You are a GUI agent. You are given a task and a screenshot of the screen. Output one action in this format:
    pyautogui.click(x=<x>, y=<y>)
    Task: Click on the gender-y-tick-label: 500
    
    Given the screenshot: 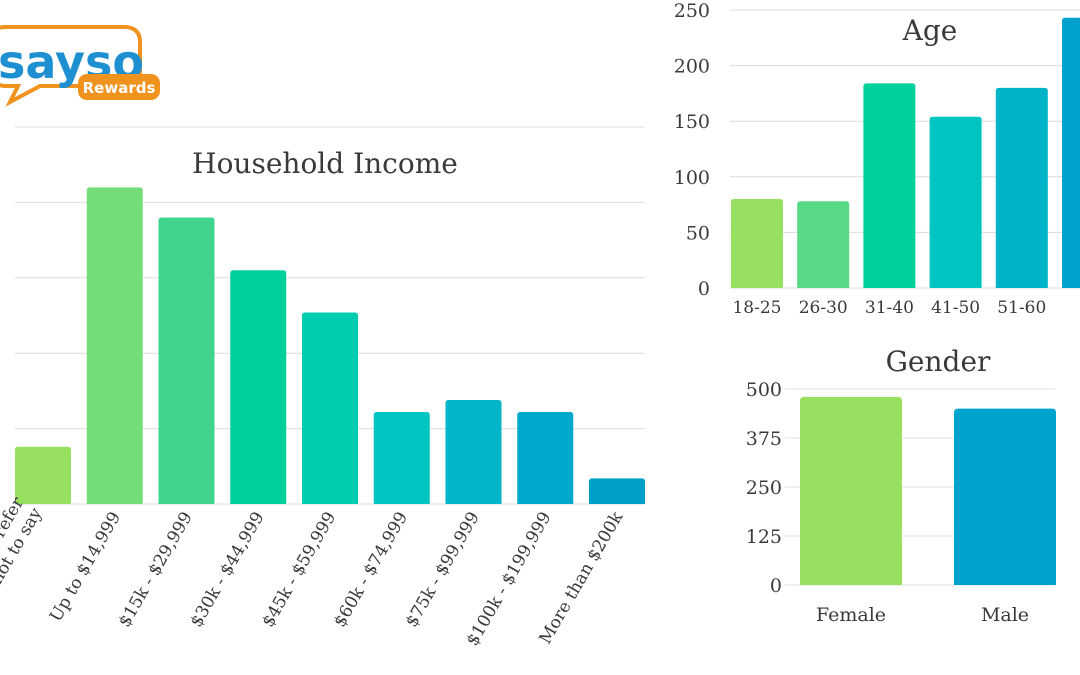 What is the action you would take?
    pyautogui.click(x=764, y=390)
    